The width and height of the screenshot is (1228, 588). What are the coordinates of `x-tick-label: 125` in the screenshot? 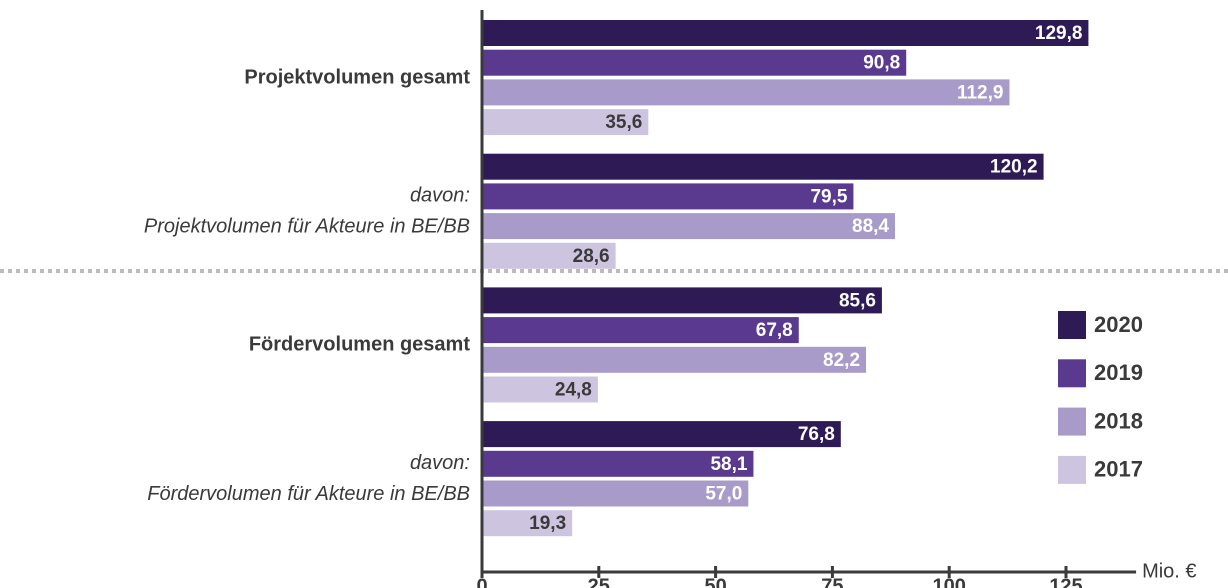 It's located at (1065, 581).